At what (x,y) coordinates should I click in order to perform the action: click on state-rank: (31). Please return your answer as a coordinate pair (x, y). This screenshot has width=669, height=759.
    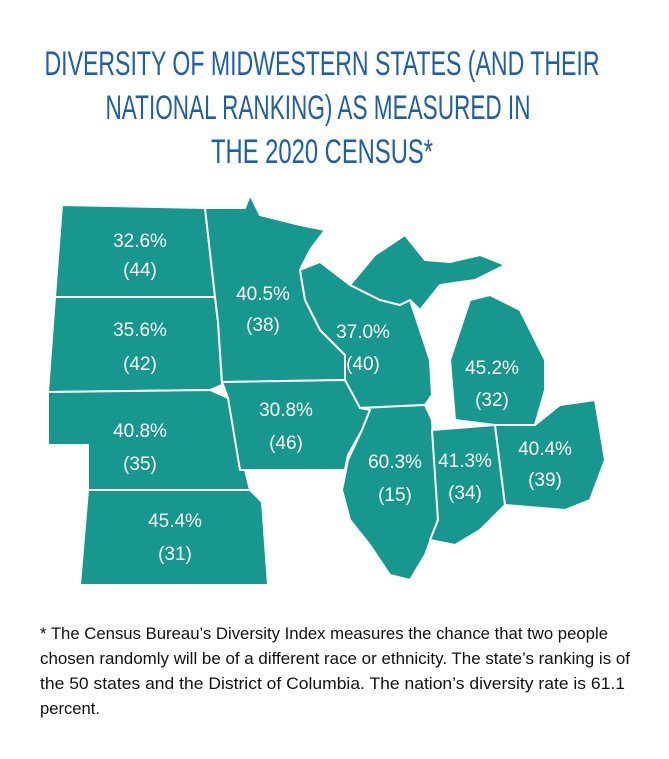
    Looking at the image, I should click on (175, 554).